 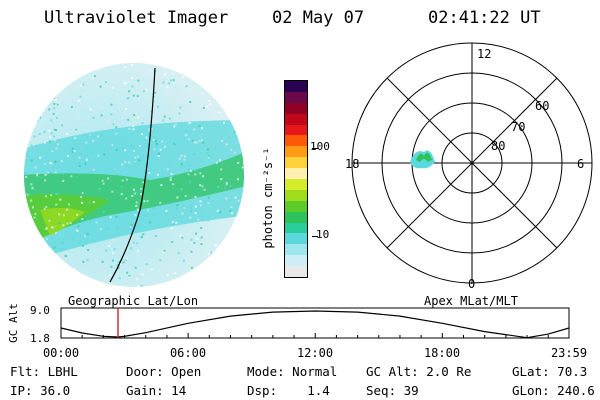 I want to click on terminator-line, so click(x=132, y=175).